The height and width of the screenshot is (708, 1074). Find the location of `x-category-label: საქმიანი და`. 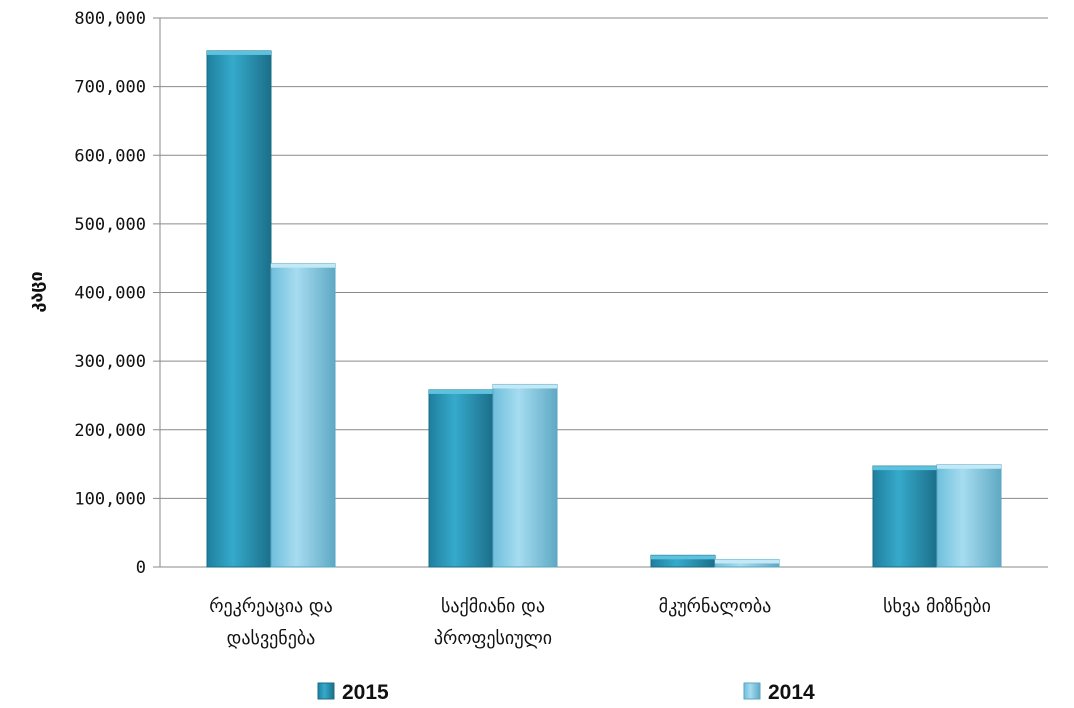

x-category-label: საქმიანი და is located at coordinates (493, 606).